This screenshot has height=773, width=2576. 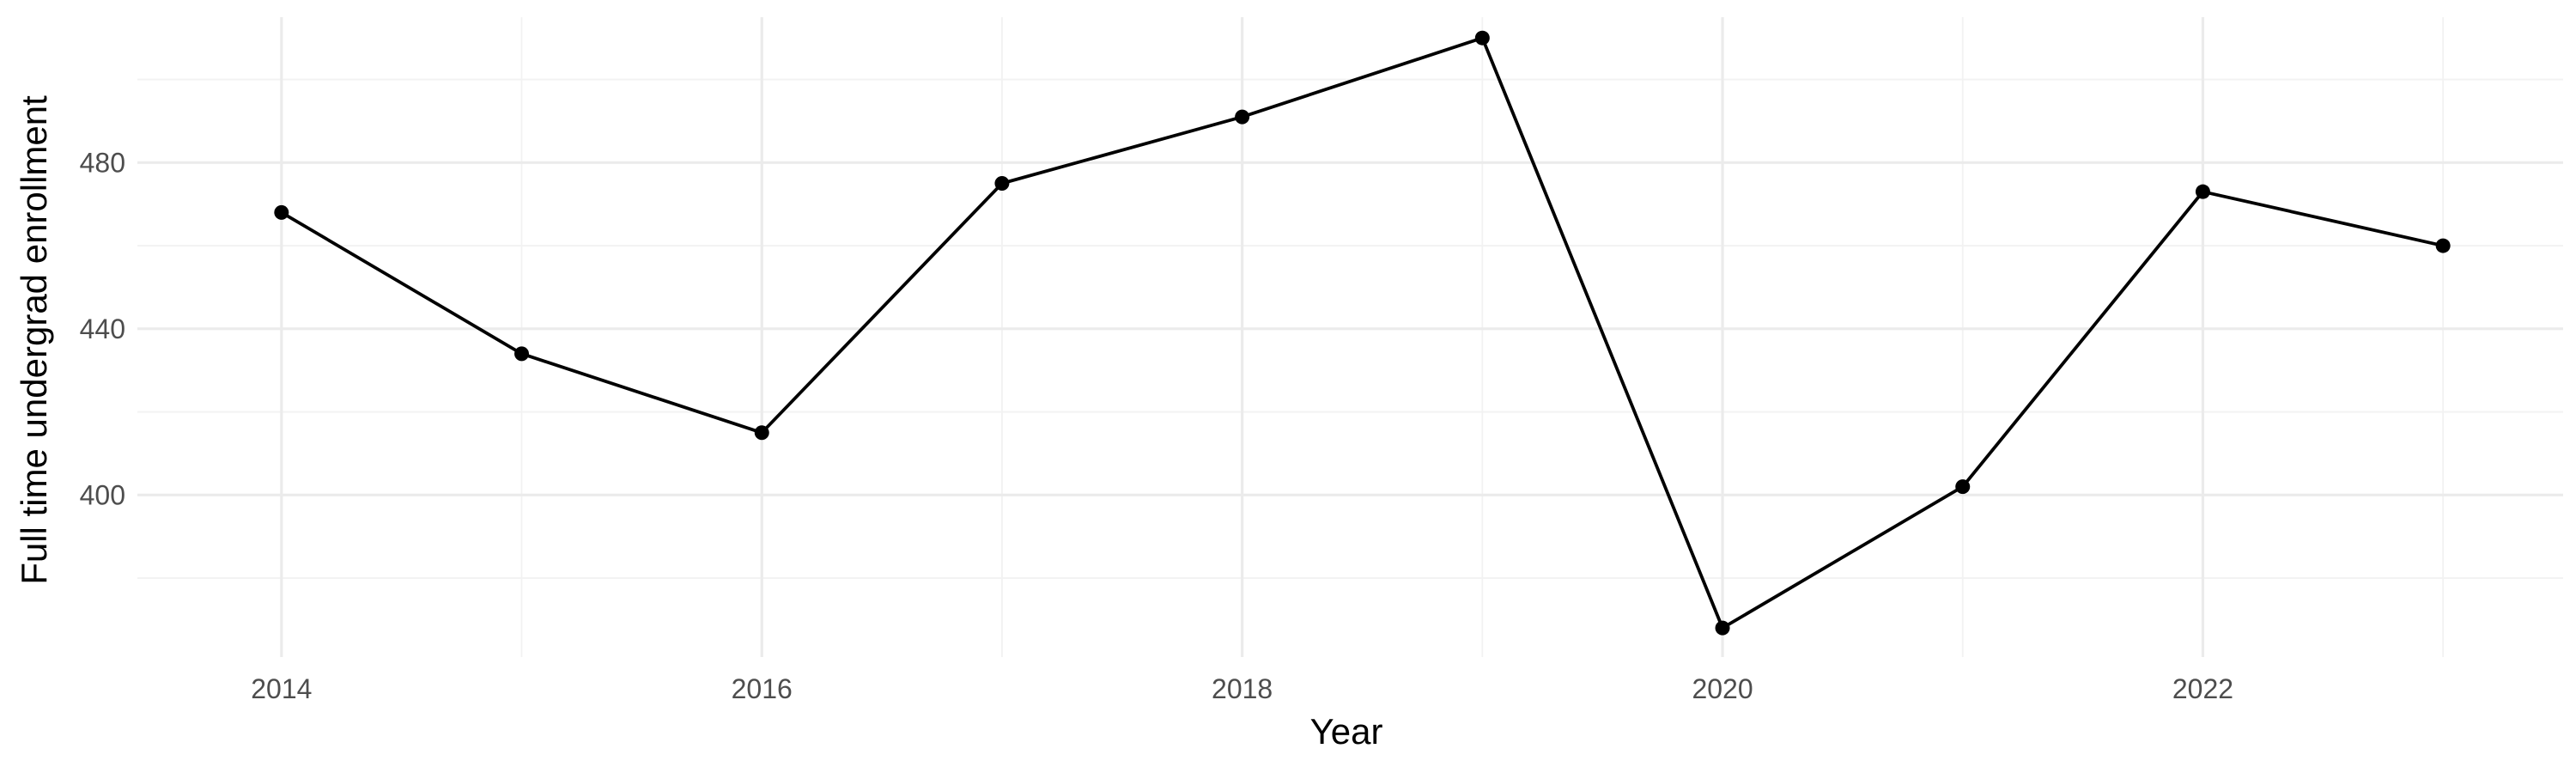 I want to click on x-tick-label: 2014, so click(x=281, y=688).